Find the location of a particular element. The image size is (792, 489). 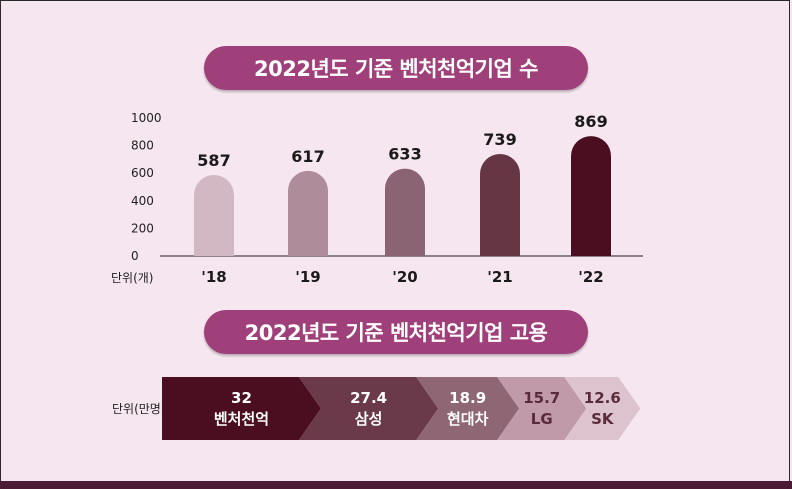

arrow-value-label: 15.7 is located at coordinates (541, 398).